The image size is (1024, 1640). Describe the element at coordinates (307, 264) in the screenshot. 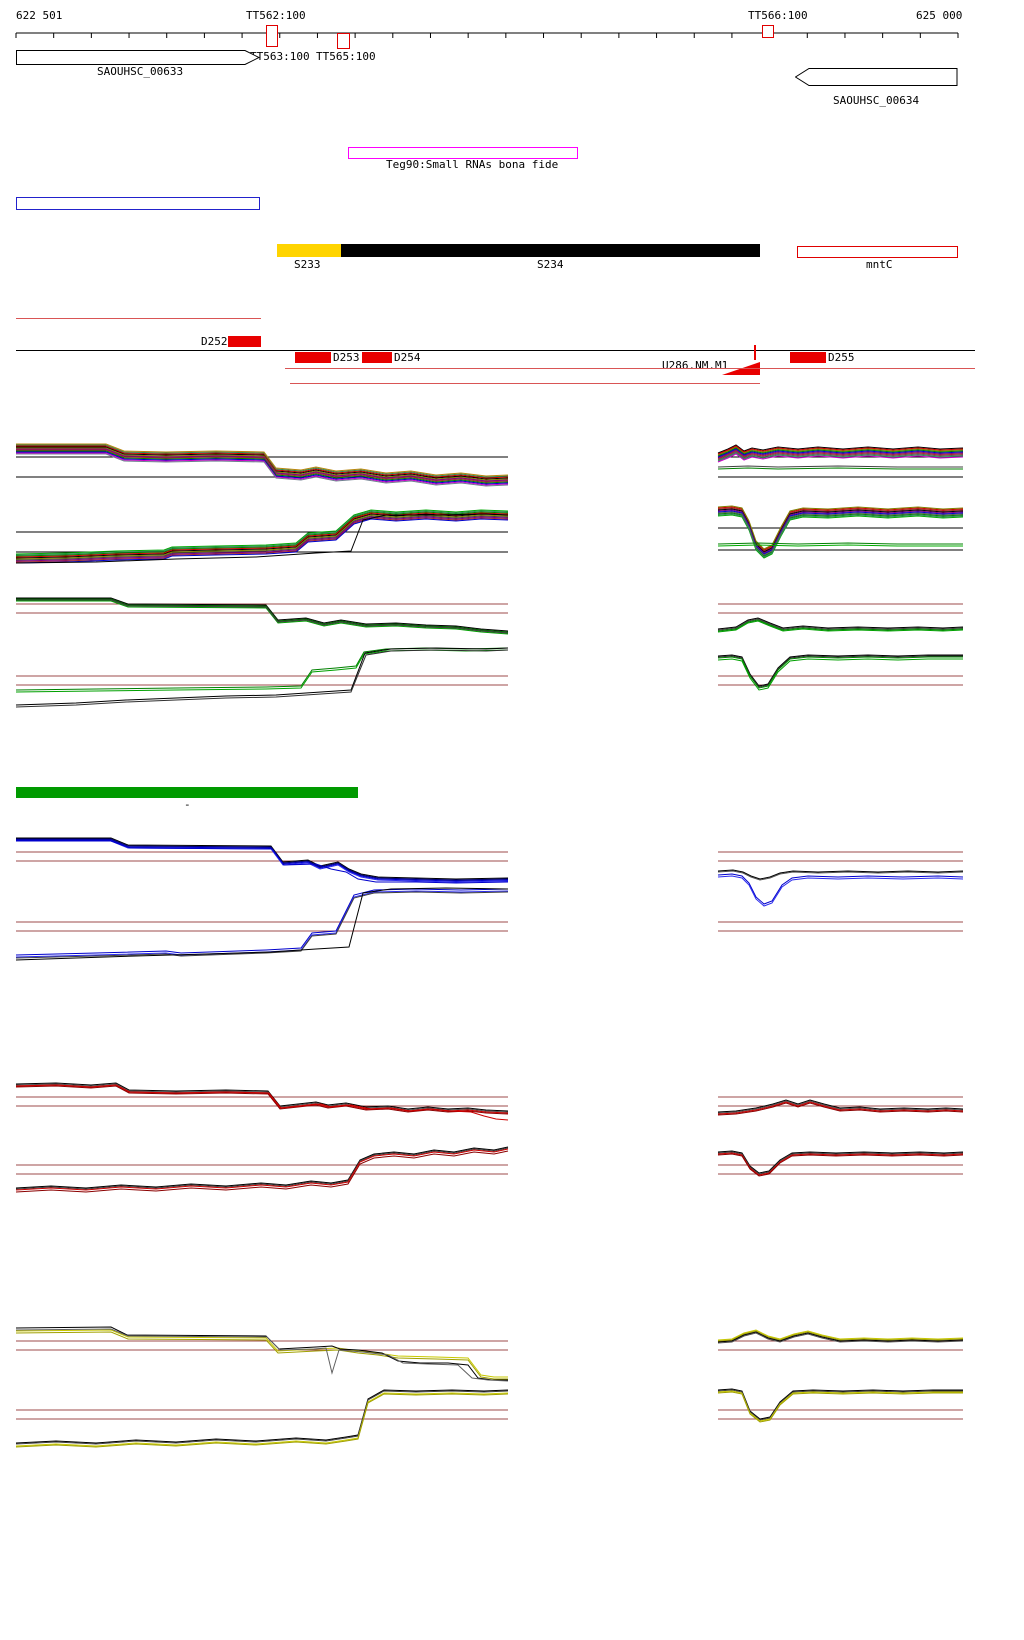

I see `s233-label: S233` at that location.